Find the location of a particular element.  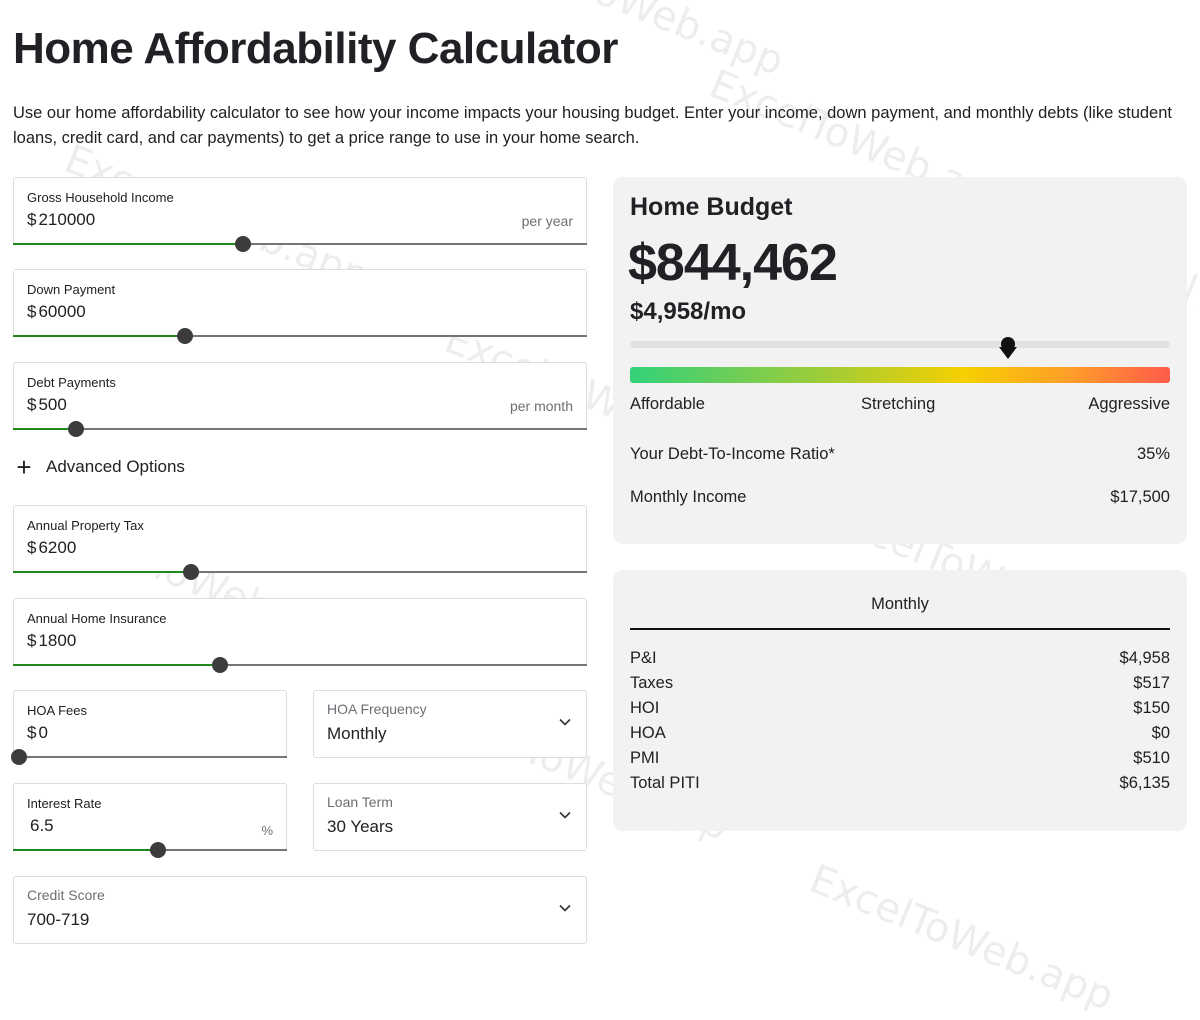

monthly-income-label: Monthly Income is located at coordinates (688, 497).